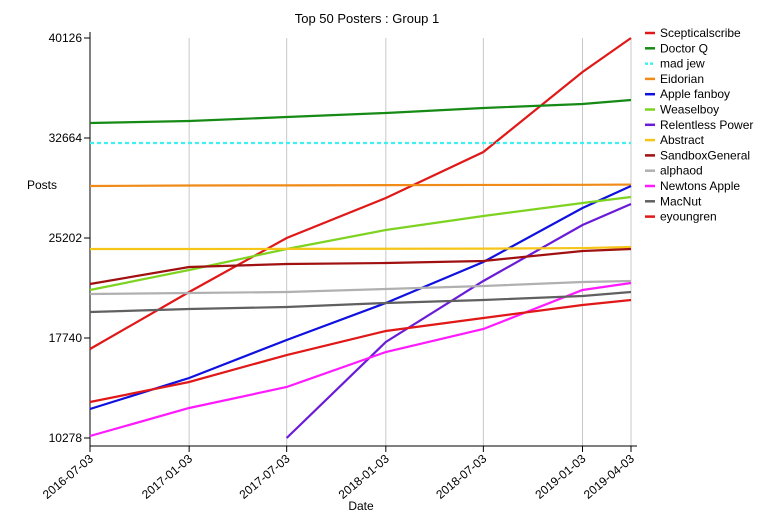 The image size is (775, 525). What do you see at coordinates (364, 476) in the screenshot?
I see `x-tick-label: 2018-01-03` at bounding box center [364, 476].